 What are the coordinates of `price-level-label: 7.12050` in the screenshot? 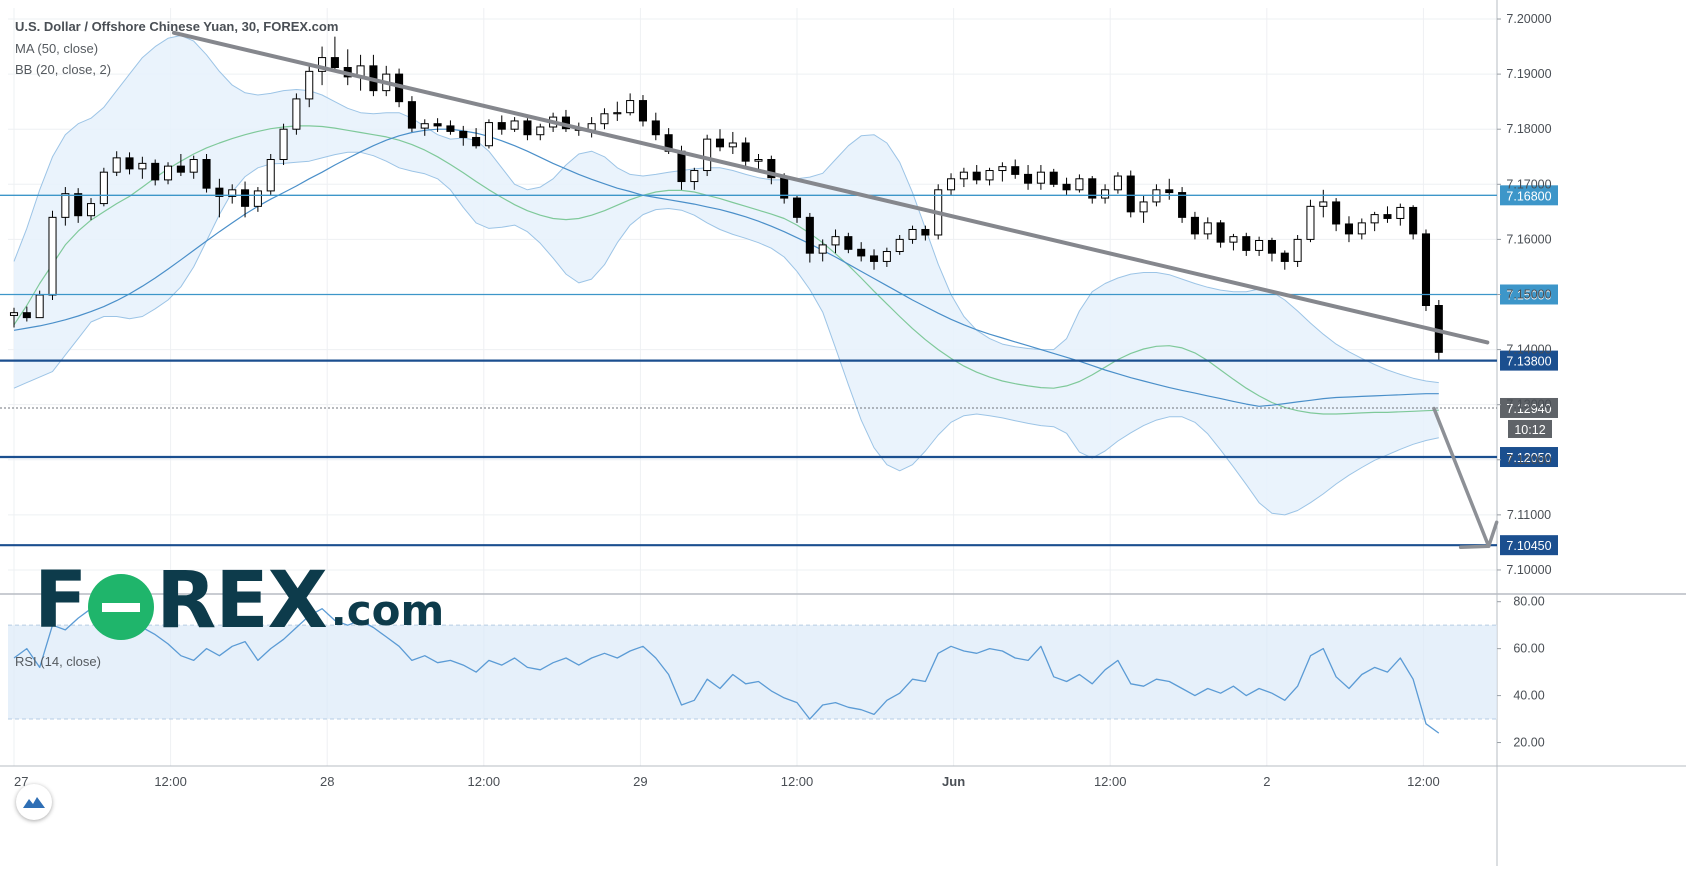 It's located at (1528, 458).